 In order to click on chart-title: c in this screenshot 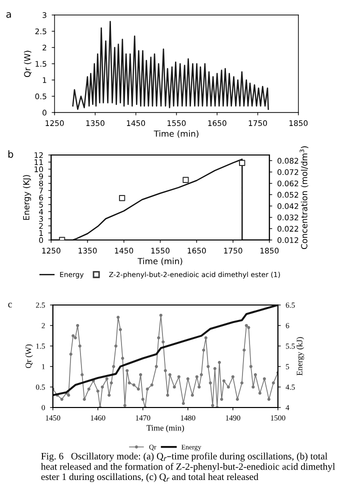, I will do `click(10, 305)`.